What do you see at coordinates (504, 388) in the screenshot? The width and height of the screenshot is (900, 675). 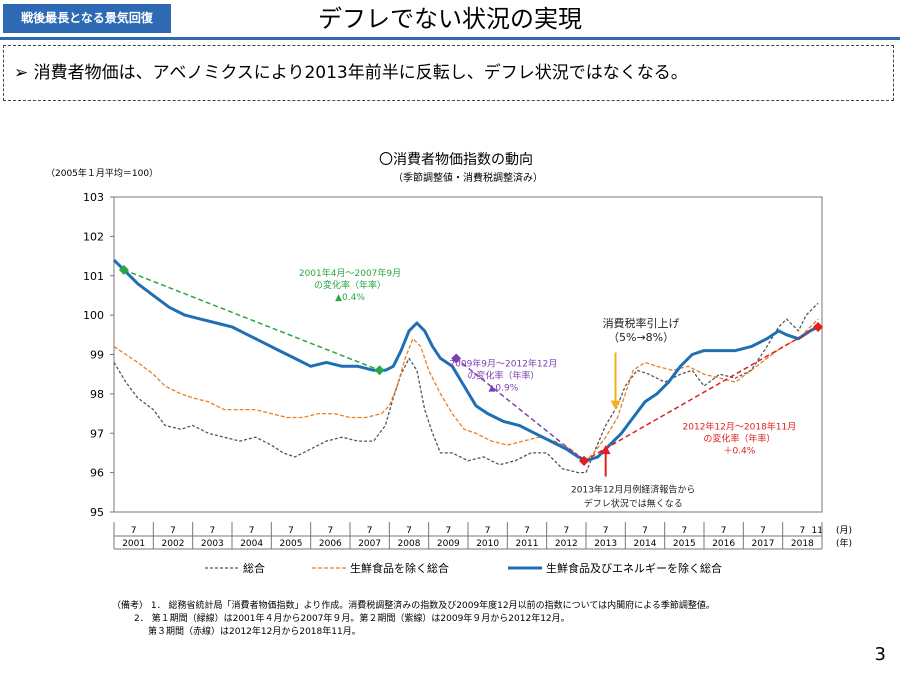 I see `period-label-2: ▲0.9%` at bounding box center [504, 388].